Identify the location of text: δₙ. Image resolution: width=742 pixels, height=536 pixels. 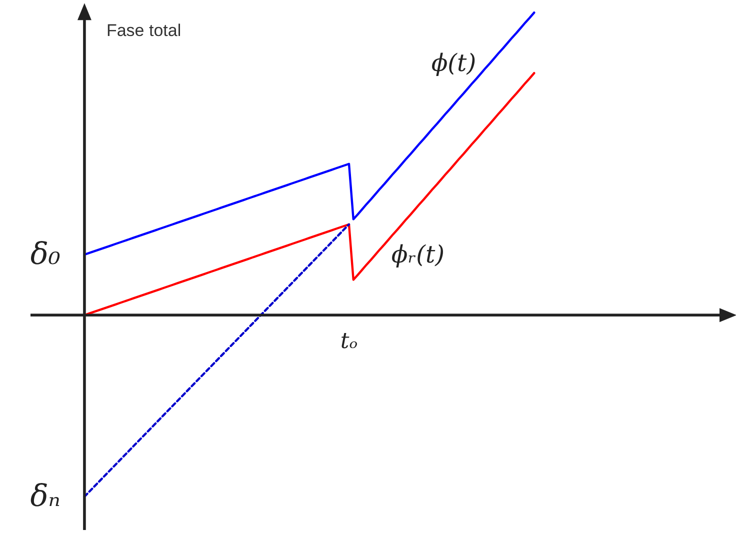
(45, 496).